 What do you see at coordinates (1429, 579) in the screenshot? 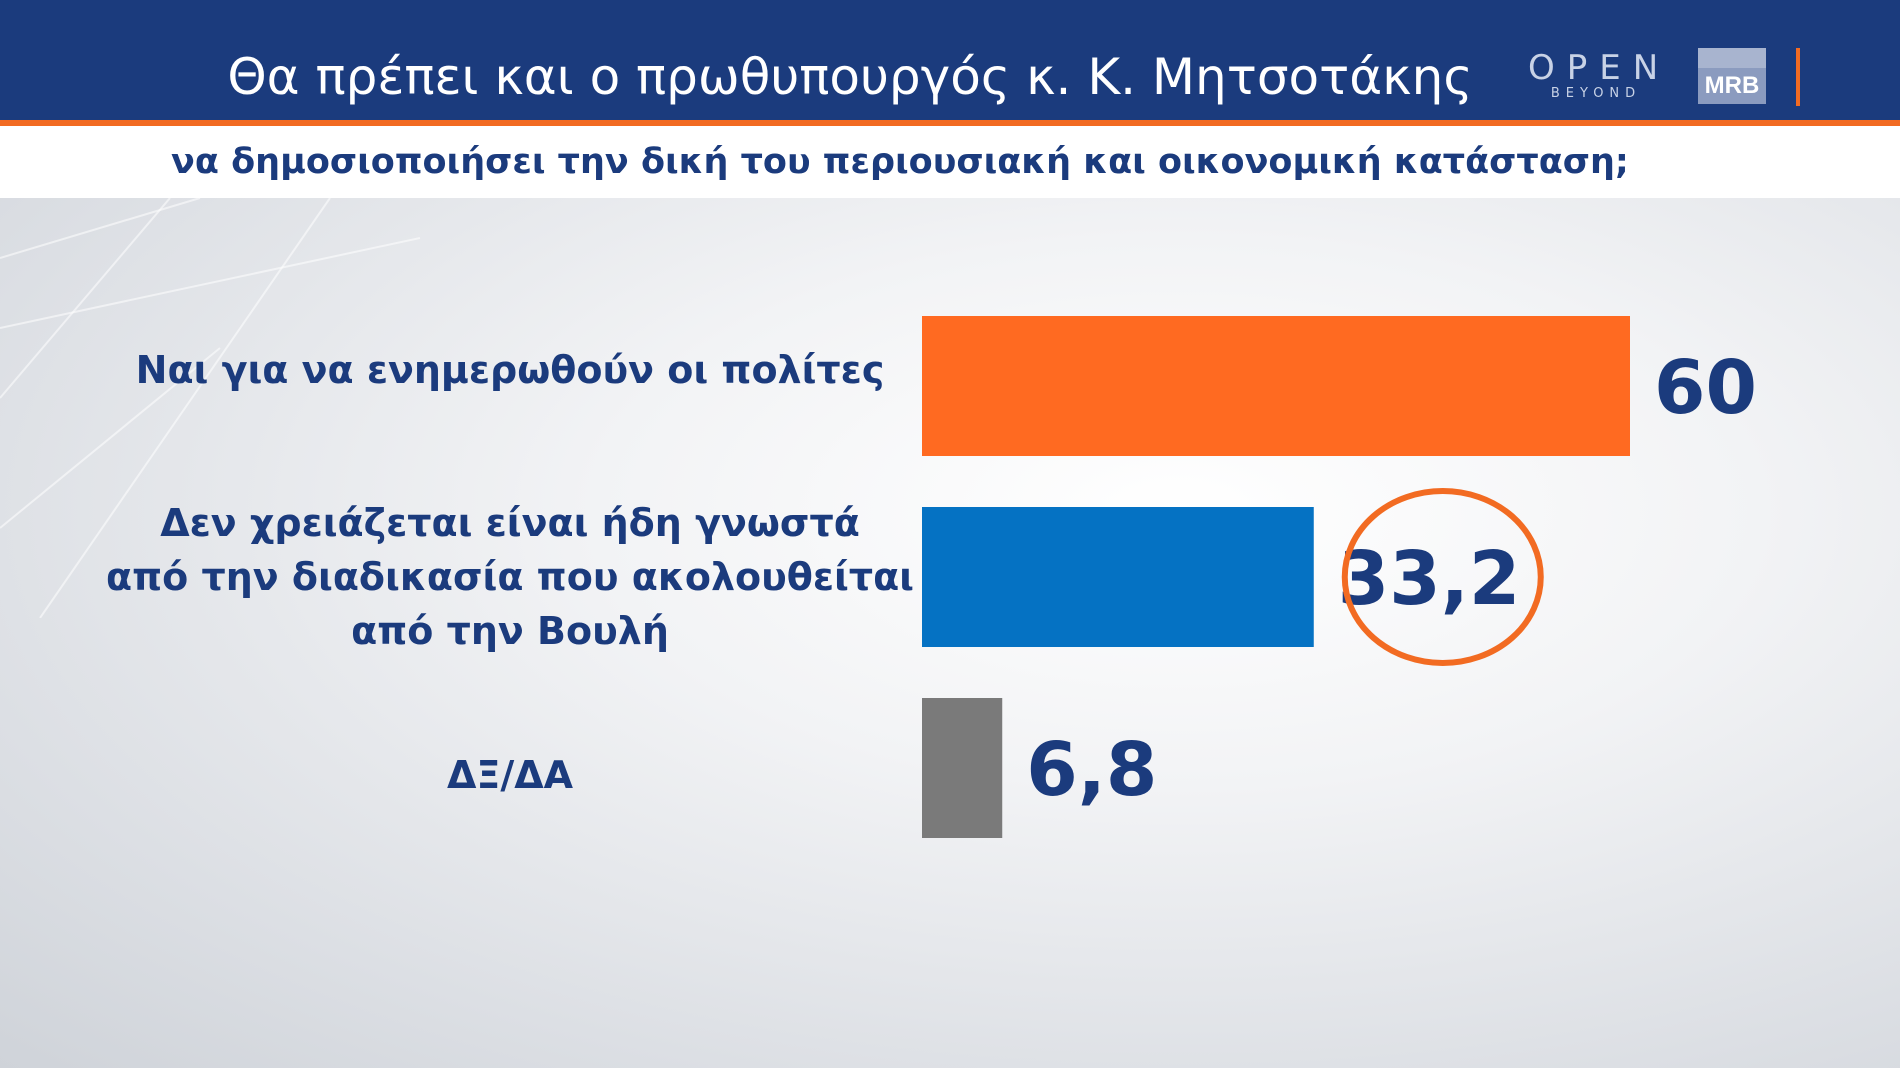
I see `value-label-1: 33,2` at bounding box center [1429, 579].